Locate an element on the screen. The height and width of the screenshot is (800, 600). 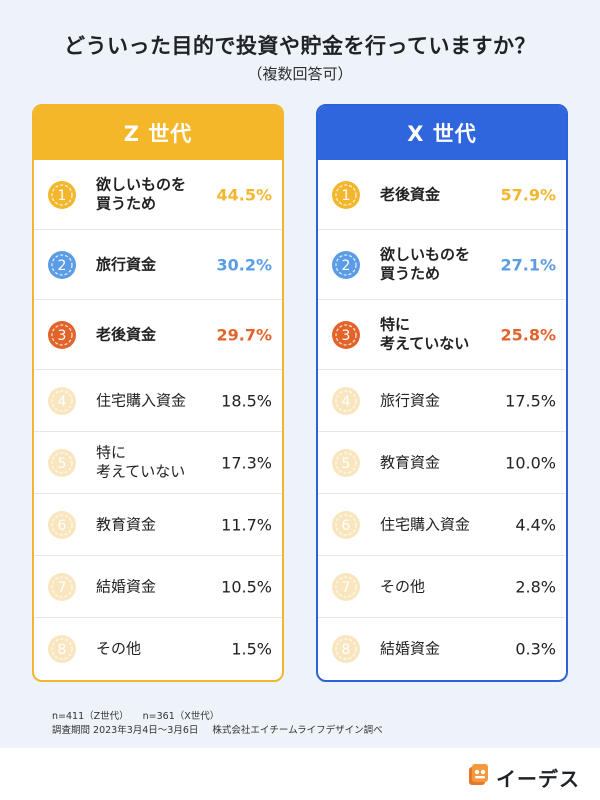
ranking-row: 6 住宅購入資金 4.4% is located at coordinates (442, 525).